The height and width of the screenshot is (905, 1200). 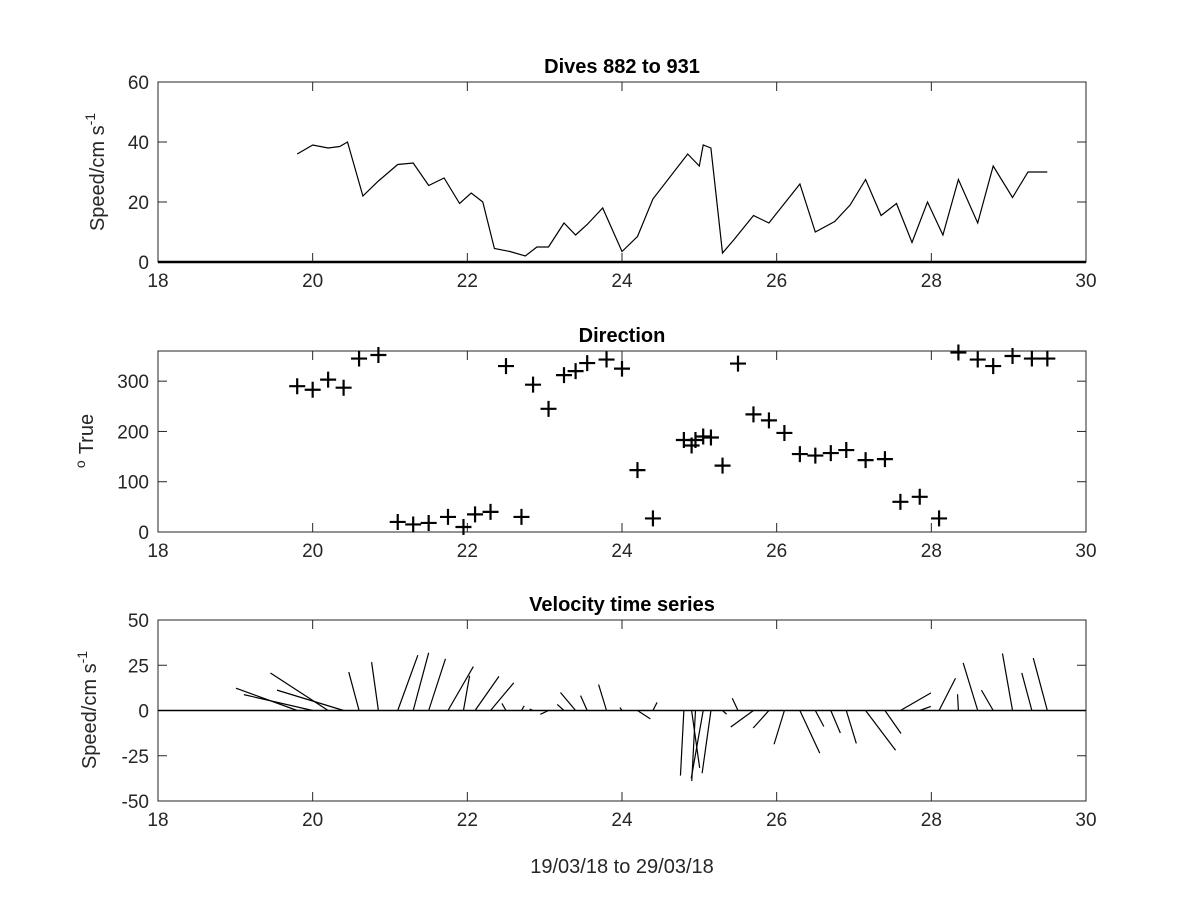 What do you see at coordinates (312, 820) in the screenshot?
I see `velocity-xtick-label: 20` at bounding box center [312, 820].